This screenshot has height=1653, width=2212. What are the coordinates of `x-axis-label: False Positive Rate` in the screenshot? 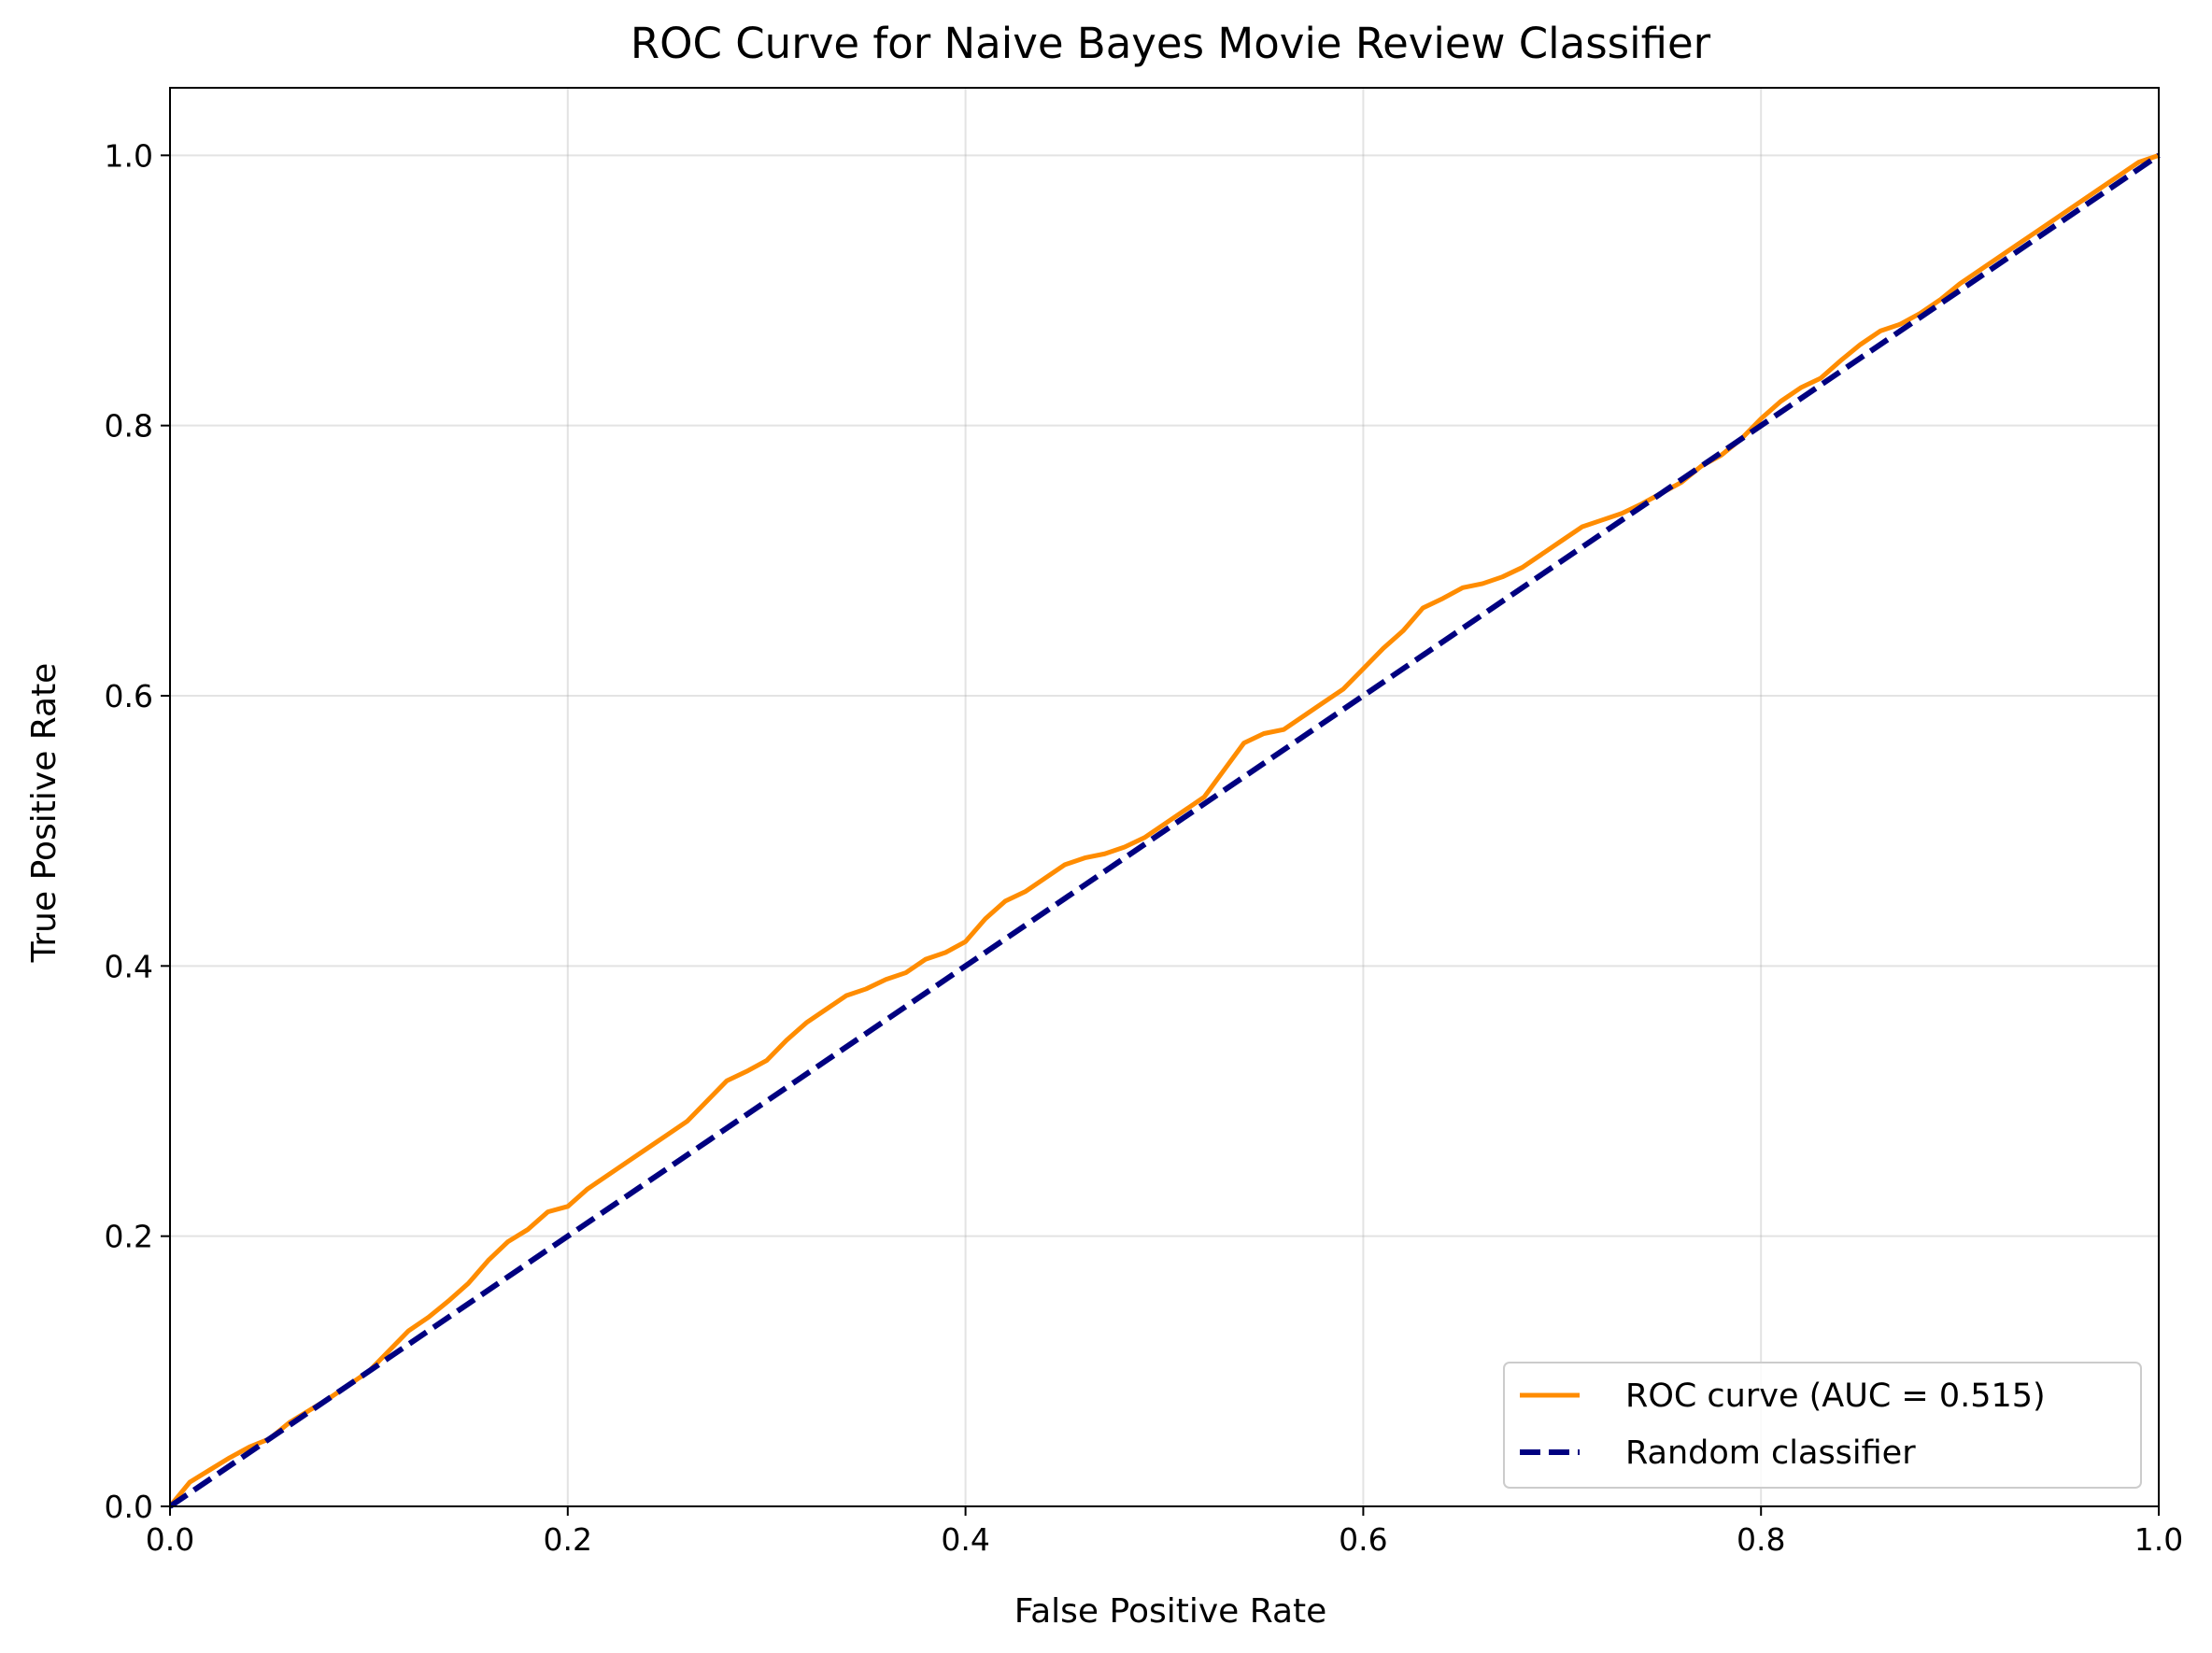 It's located at (1170, 1612).